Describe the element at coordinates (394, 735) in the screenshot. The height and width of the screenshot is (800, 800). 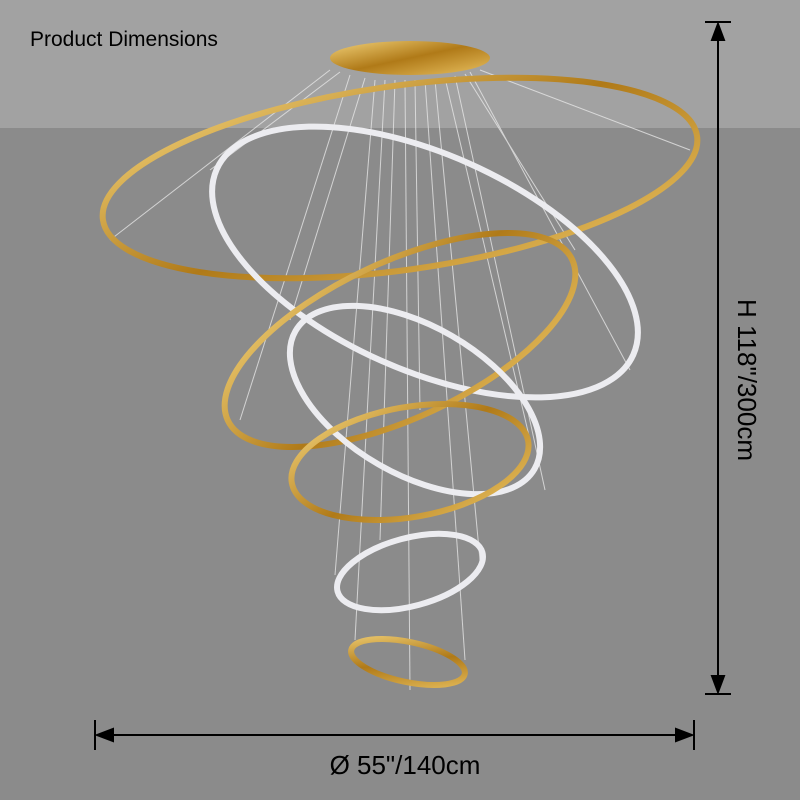
I see `diameter-arrow` at that location.